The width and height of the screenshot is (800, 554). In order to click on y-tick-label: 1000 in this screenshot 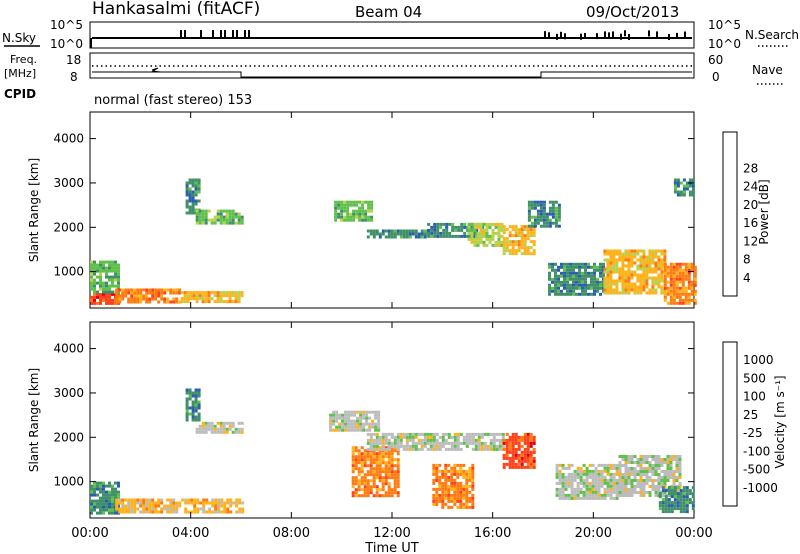, I will do `click(68, 482)`.